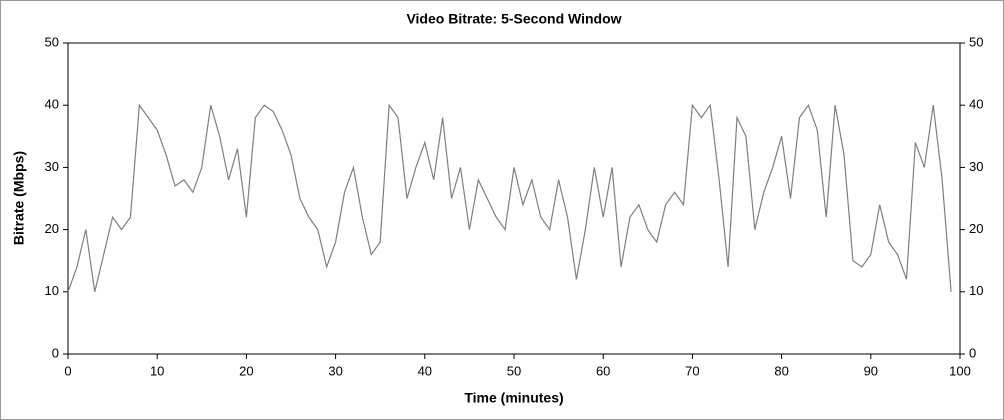  I want to click on y2-tick-label: 40, so click(976, 104).